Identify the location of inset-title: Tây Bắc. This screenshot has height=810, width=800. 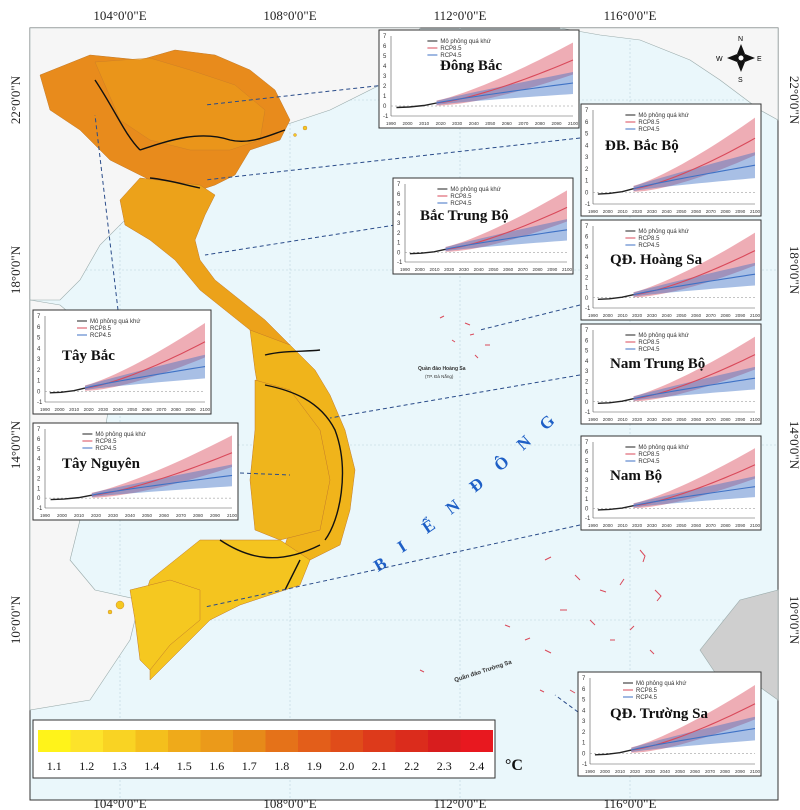
(88, 356).